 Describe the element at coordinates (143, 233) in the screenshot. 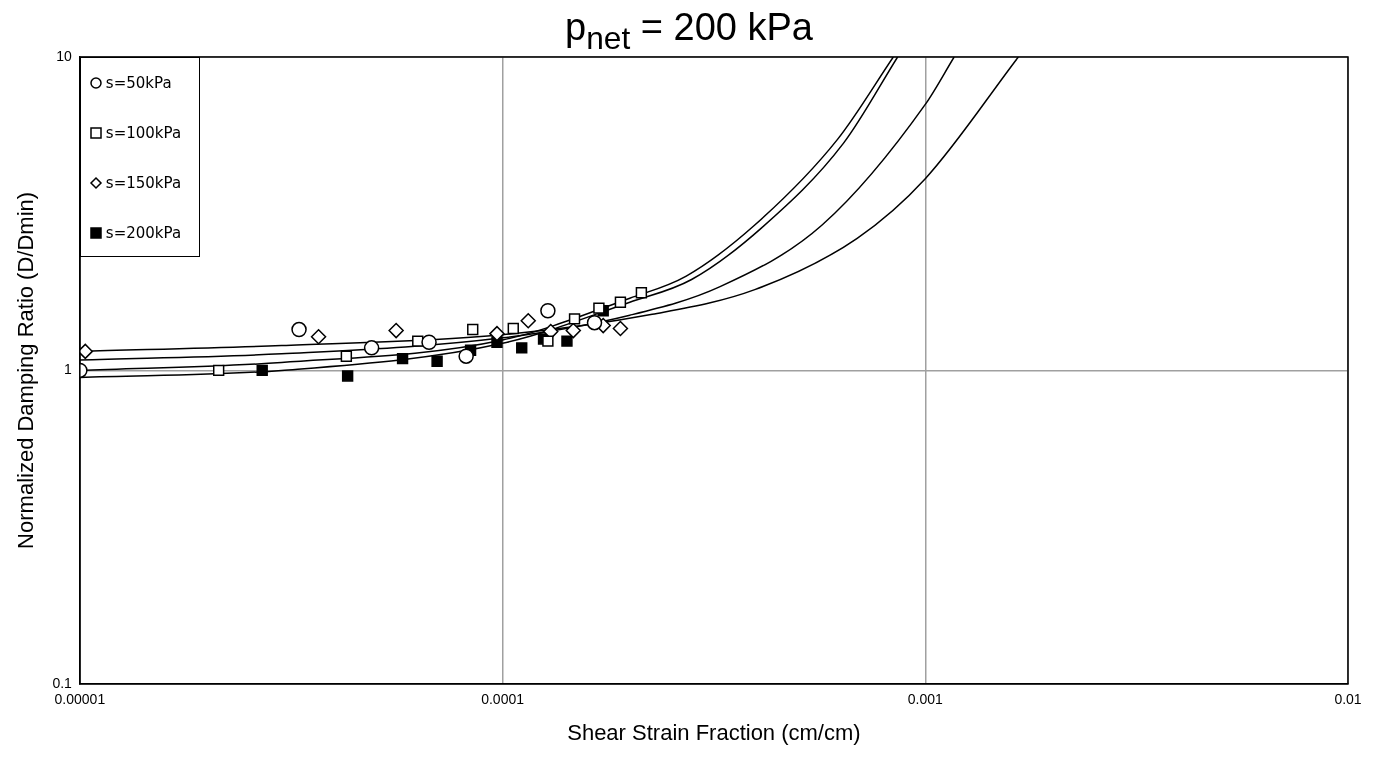

I see `legend-label: s=200kPa` at that location.